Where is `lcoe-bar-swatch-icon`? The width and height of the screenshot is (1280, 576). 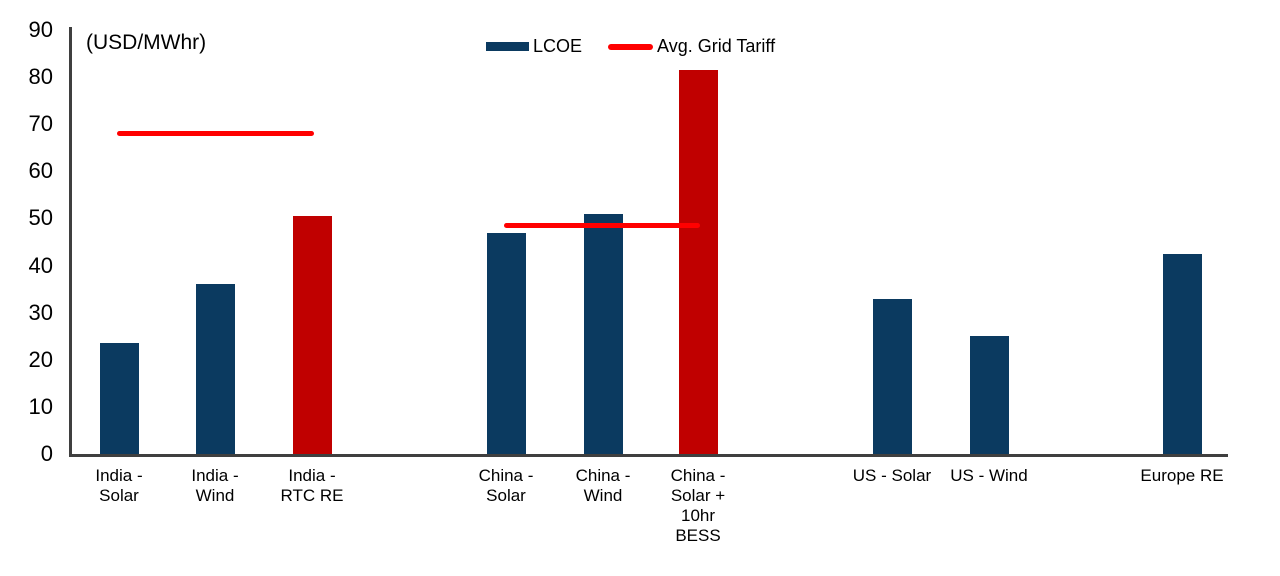 lcoe-bar-swatch-icon is located at coordinates (507, 46).